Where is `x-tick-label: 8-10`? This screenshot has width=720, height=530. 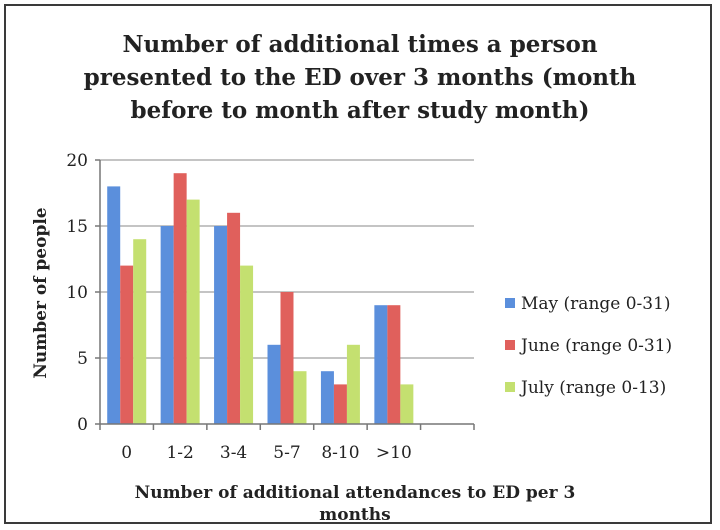 x-tick-label: 8-10 is located at coordinates (340, 453).